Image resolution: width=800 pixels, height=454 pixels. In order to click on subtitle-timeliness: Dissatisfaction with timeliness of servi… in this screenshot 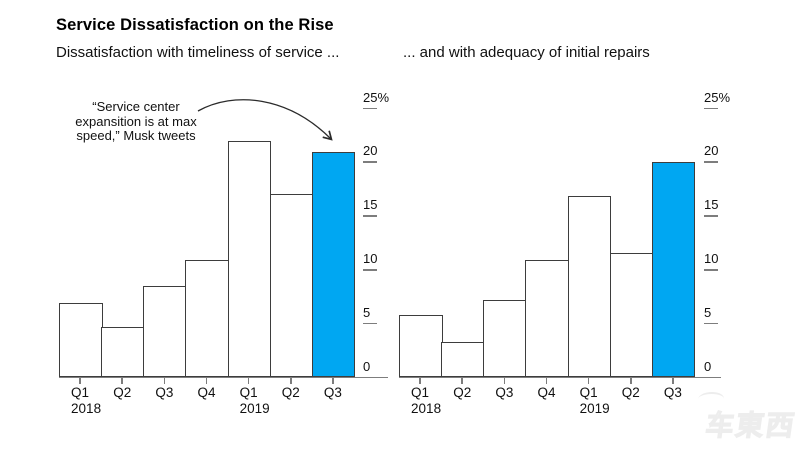, I will do `click(198, 52)`.